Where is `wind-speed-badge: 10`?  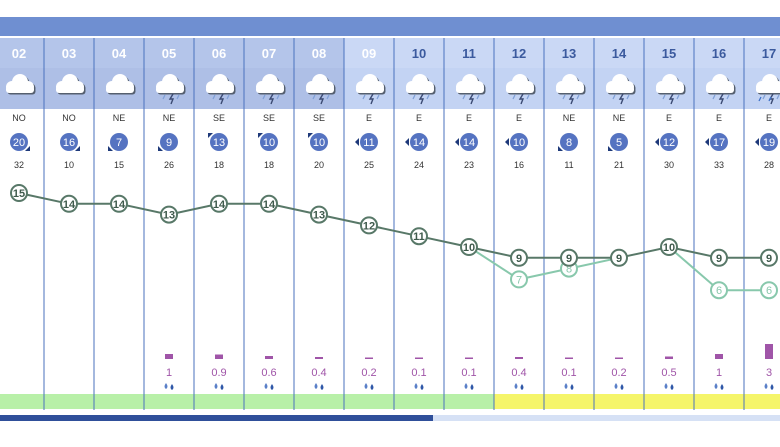
wind-speed-badge: 10 is located at coordinates (268, 142).